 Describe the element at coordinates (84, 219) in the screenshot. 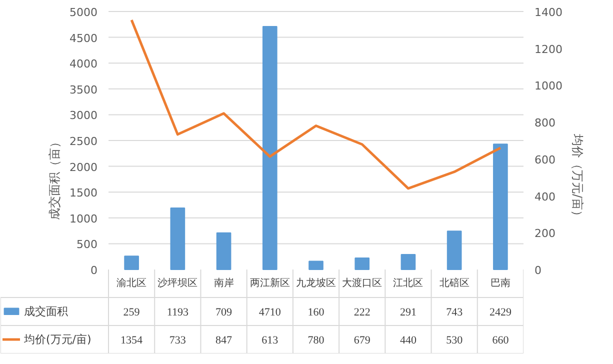

I see `y-tick-label: 1000` at that location.